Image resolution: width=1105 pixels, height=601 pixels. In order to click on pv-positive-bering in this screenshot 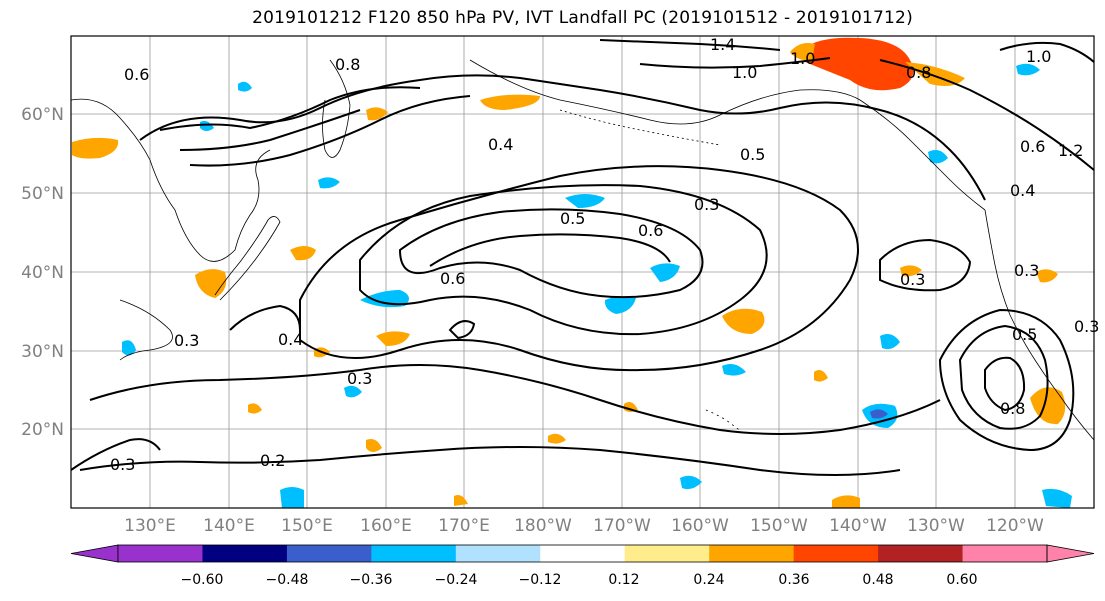, I will do `click(510, 102)`.